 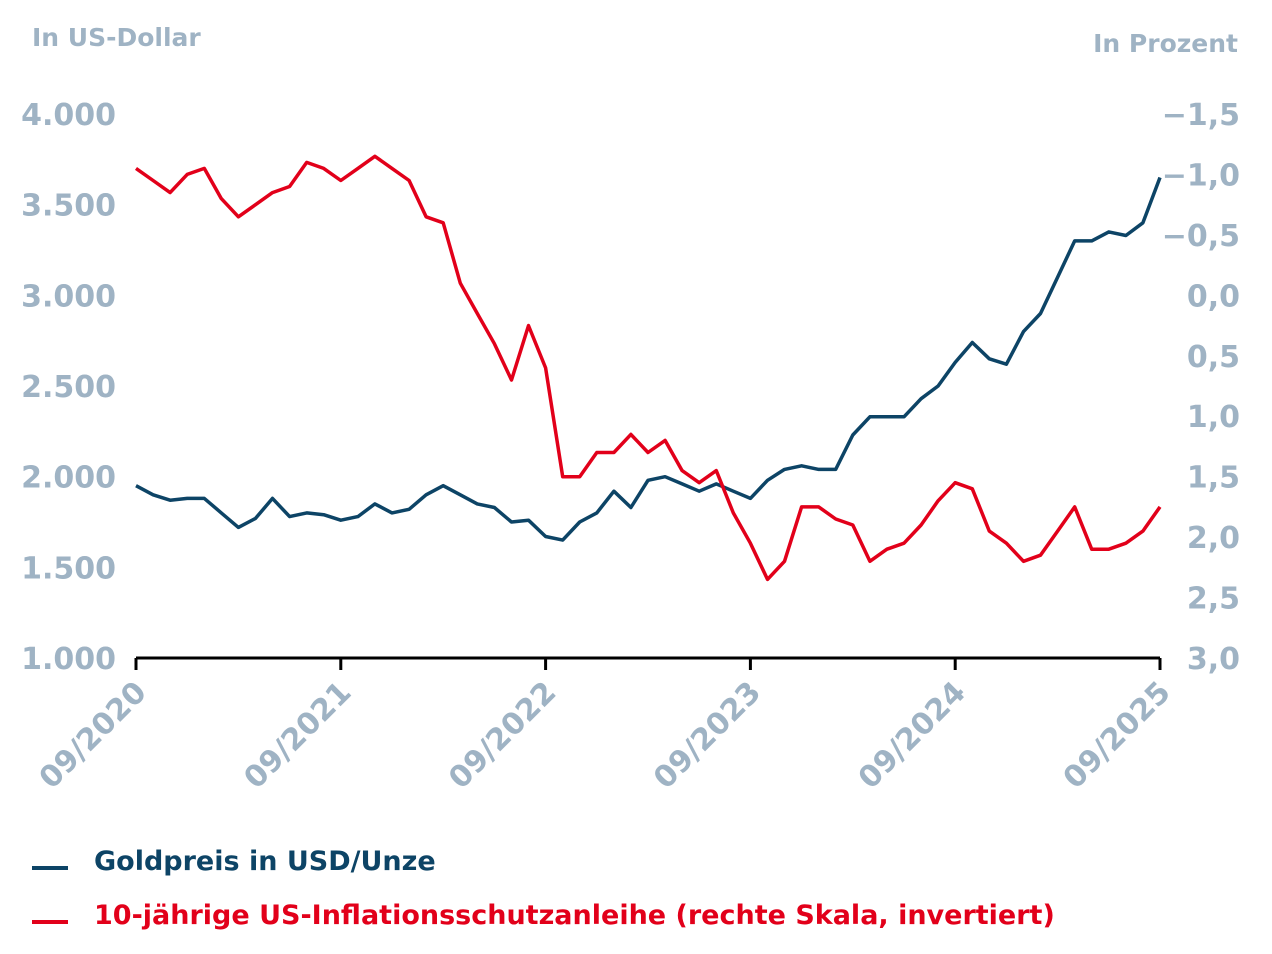 I want to click on right-tick-label: −1,5, so click(x=1201, y=115).